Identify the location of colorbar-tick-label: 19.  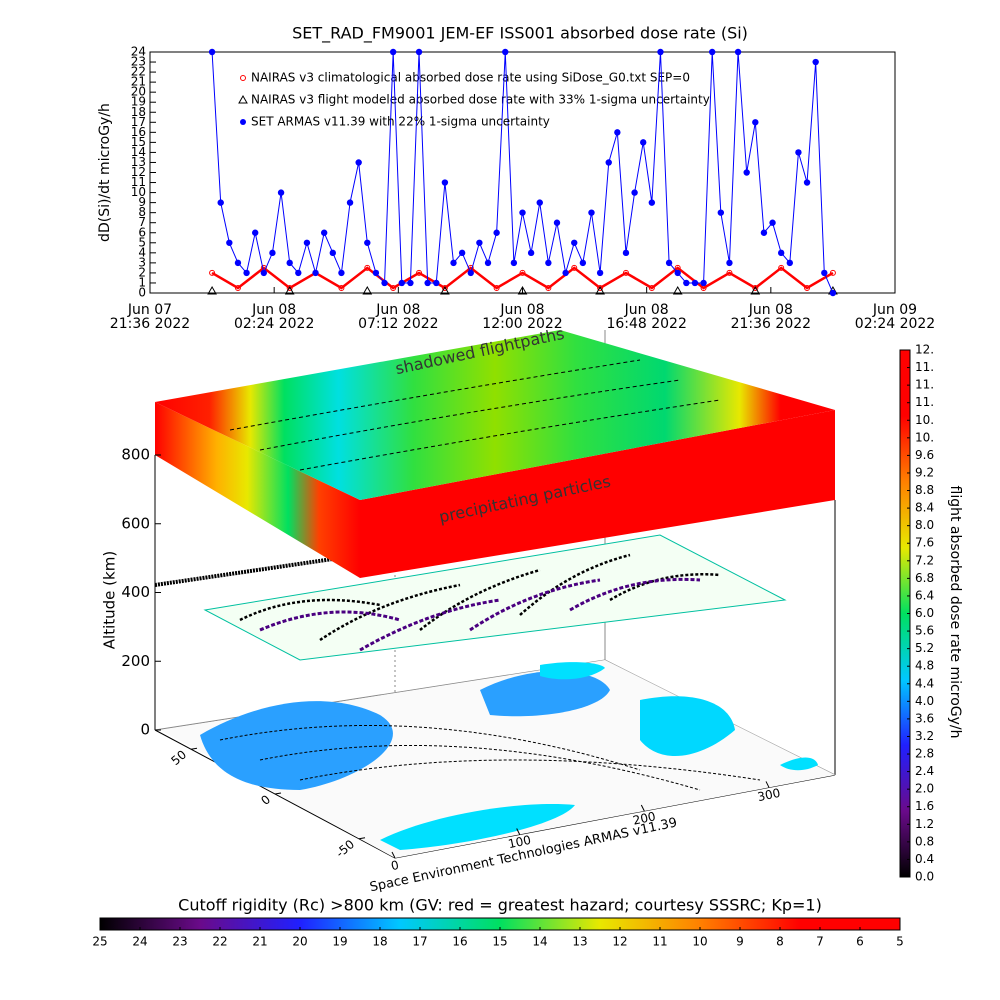
(339, 942).